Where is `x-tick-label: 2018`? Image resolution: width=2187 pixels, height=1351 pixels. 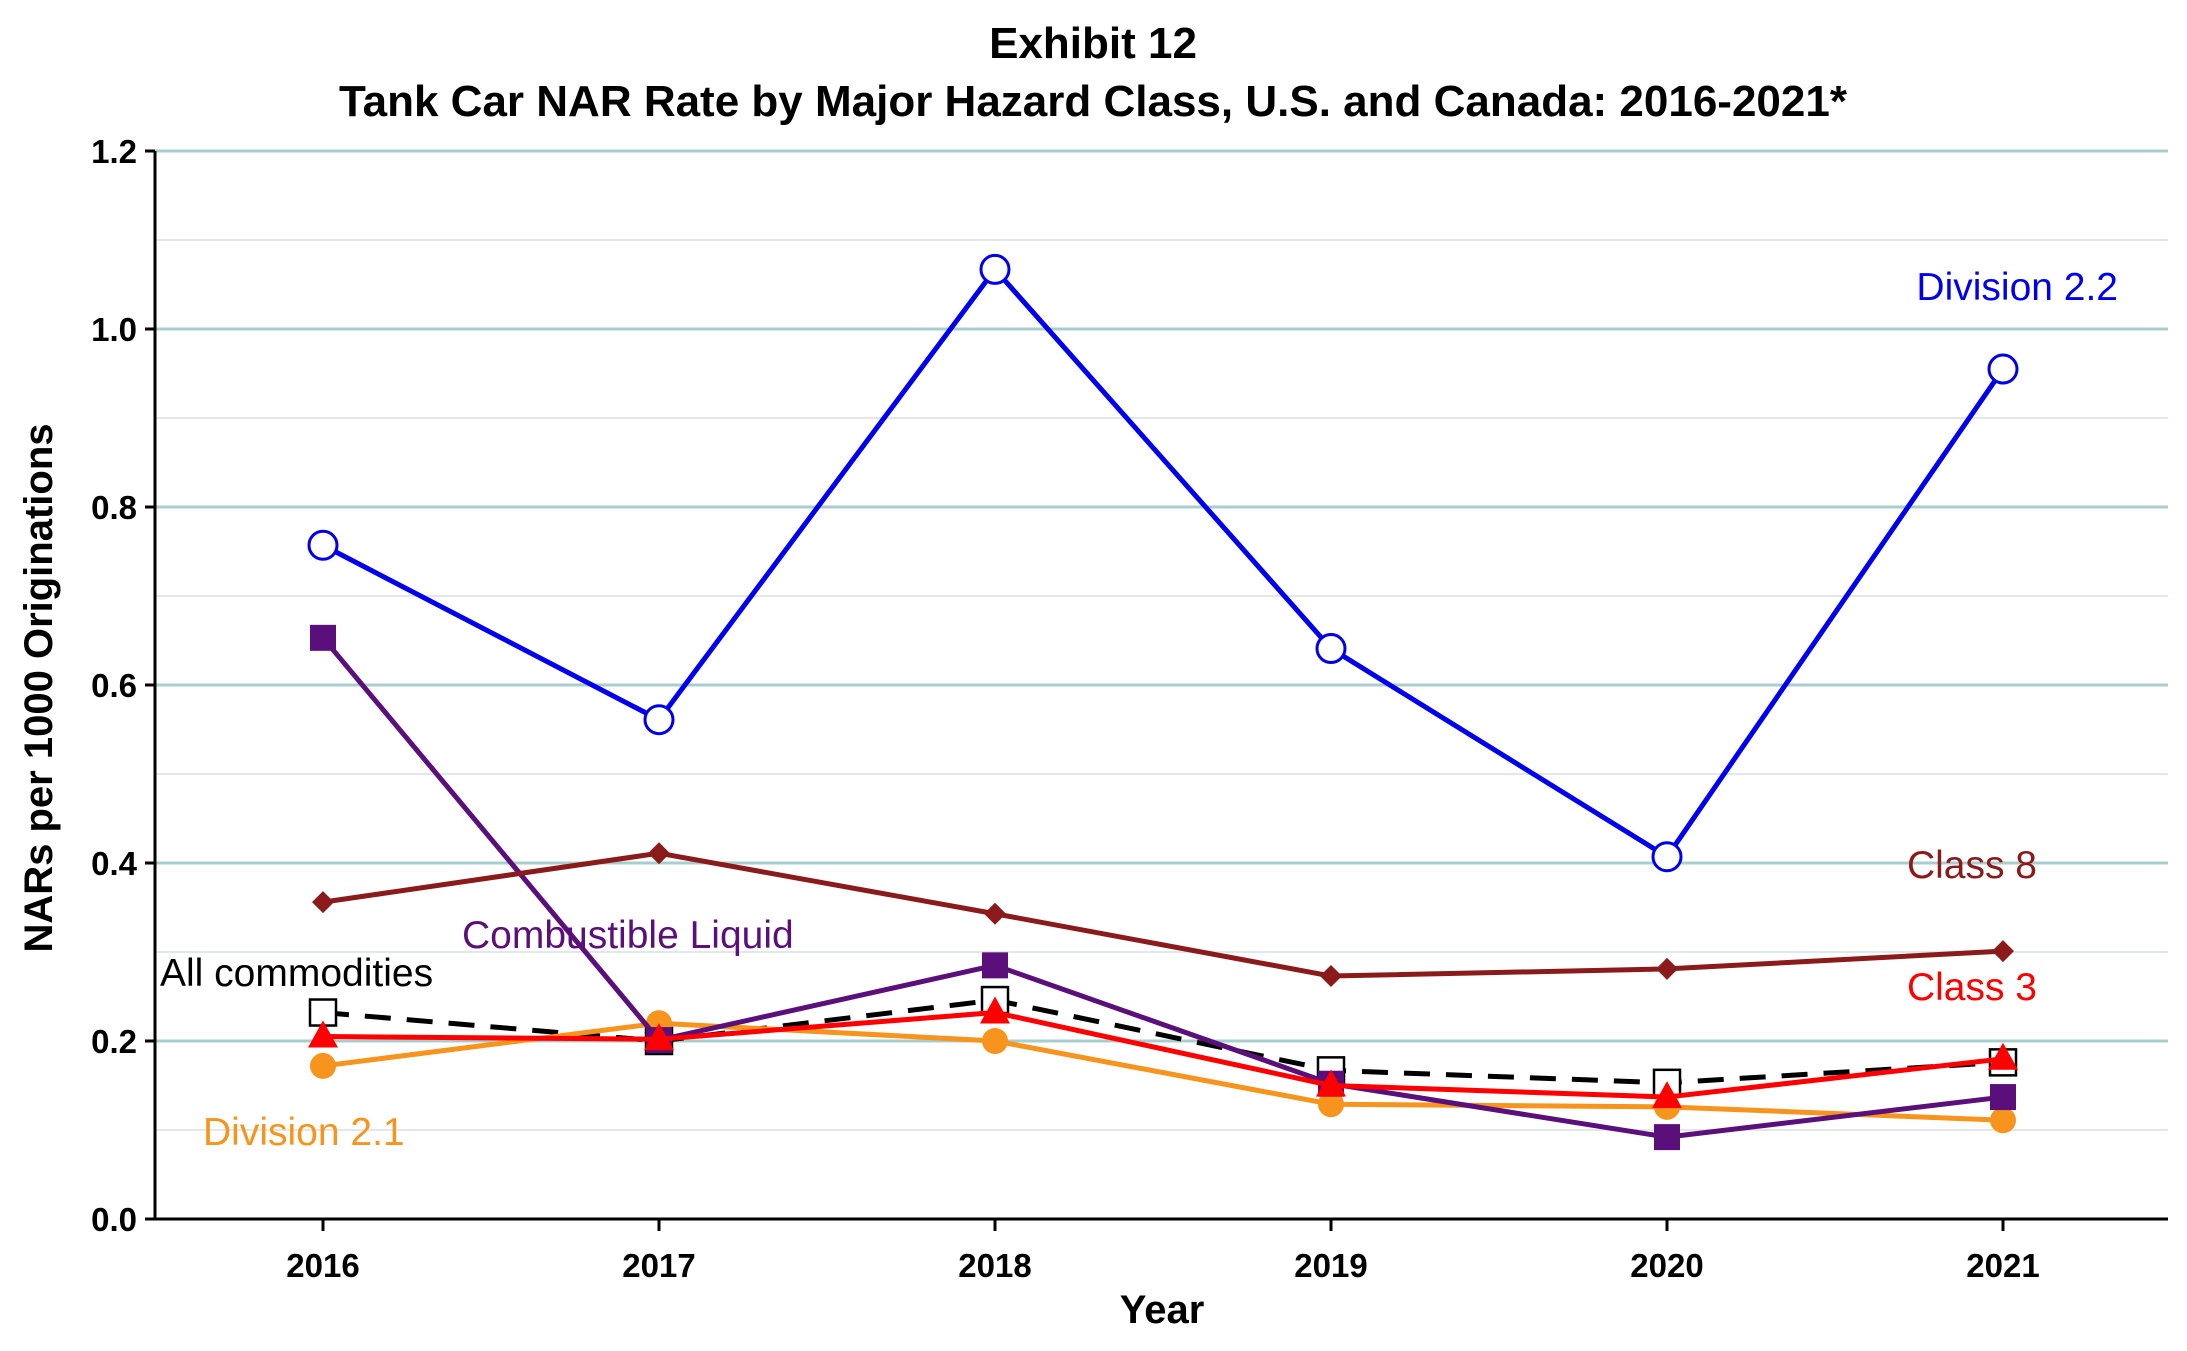
x-tick-label: 2018 is located at coordinates (994, 1265).